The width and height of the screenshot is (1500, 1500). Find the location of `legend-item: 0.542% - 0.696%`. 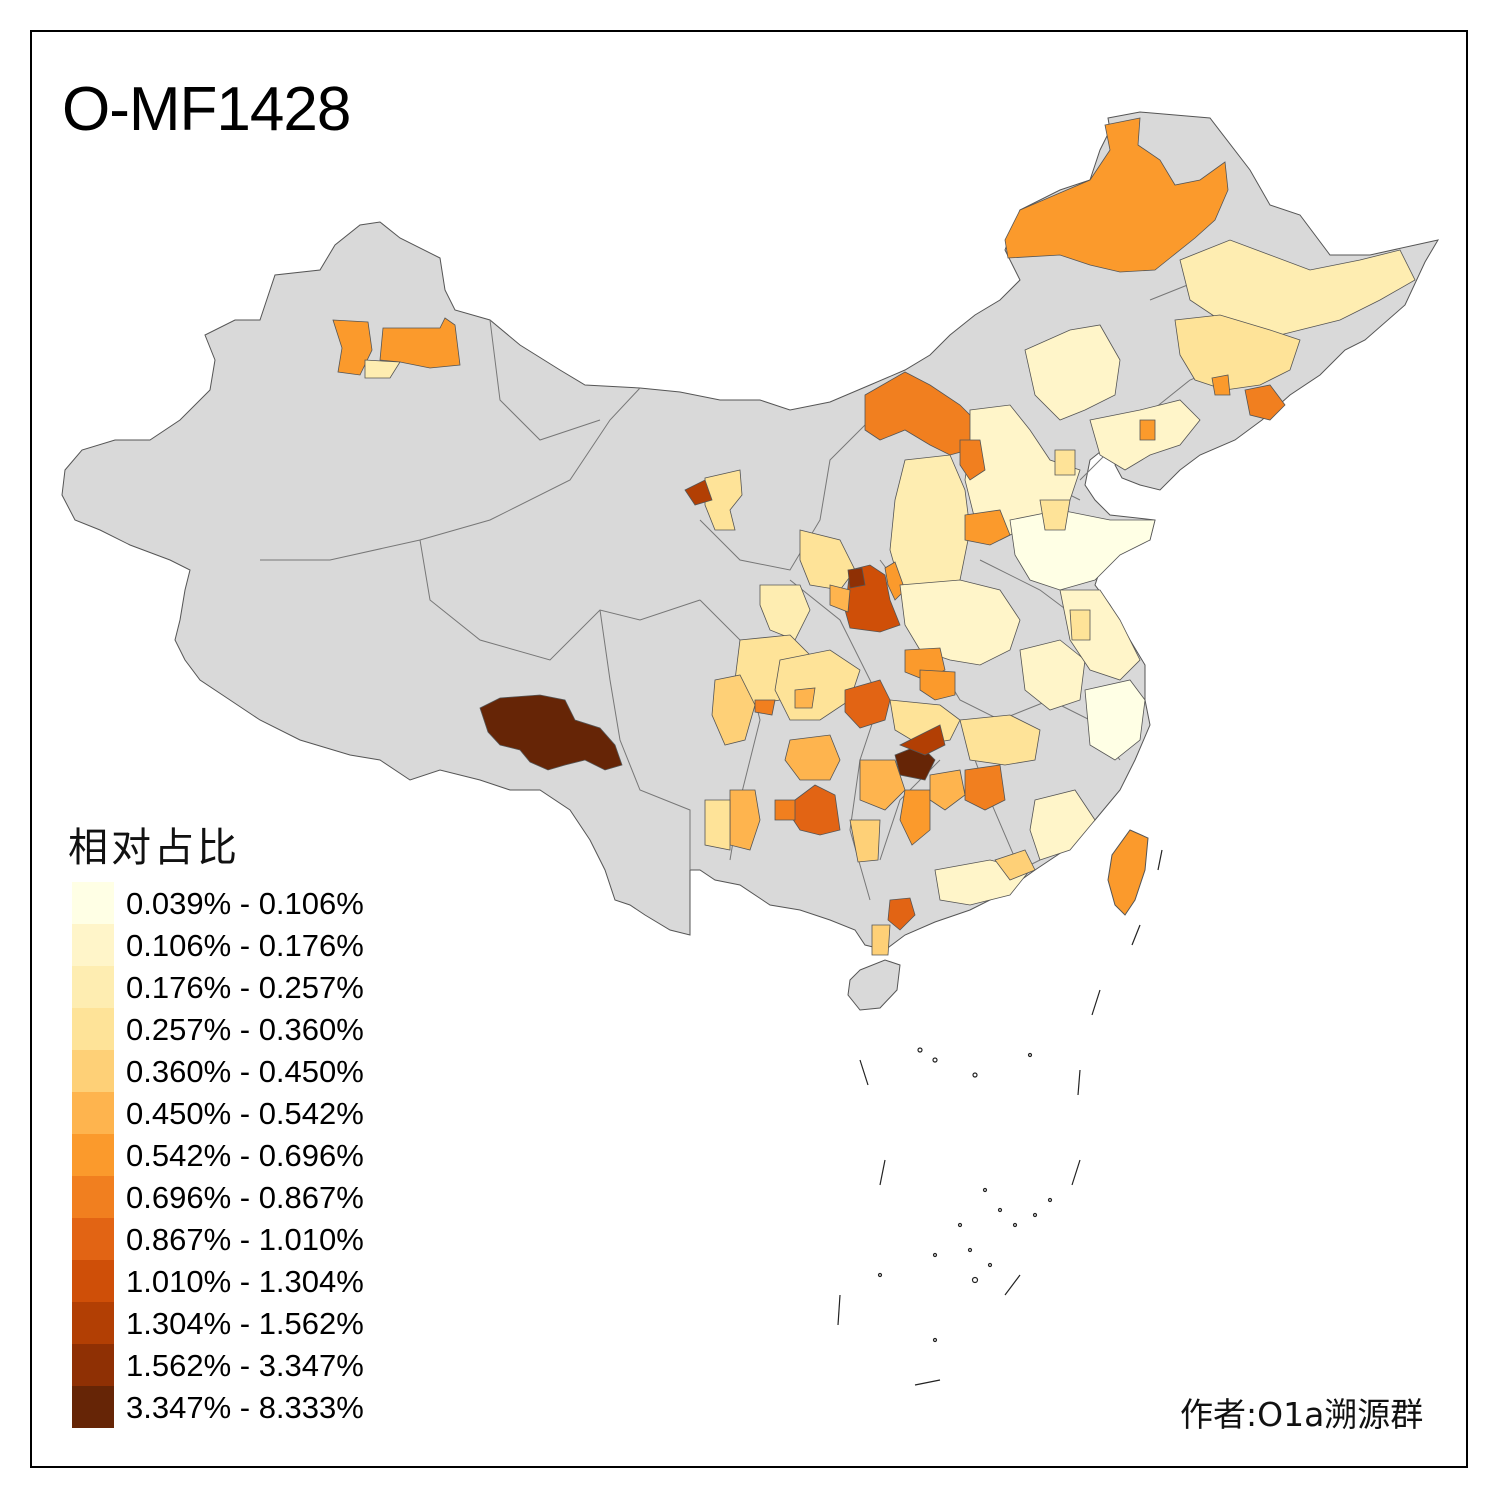

legend-item: 0.542% - 0.696% is located at coordinates (242, 1155).